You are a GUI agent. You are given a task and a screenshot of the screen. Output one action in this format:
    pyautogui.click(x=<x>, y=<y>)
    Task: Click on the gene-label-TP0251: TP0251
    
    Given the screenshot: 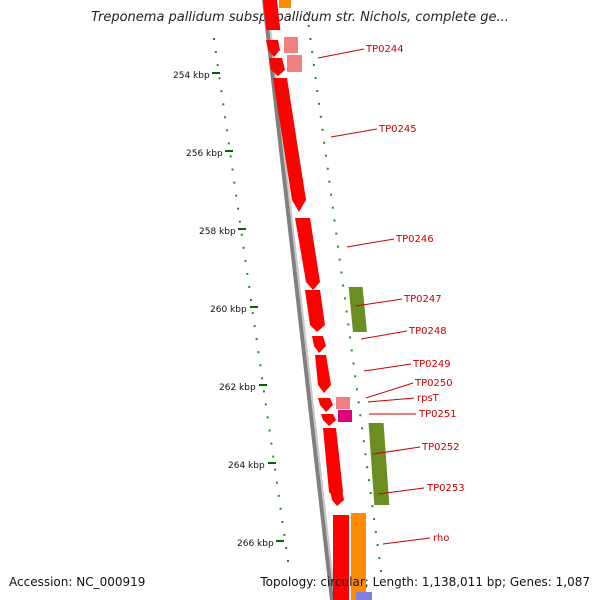 What is the action you would take?
    pyautogui.click(x=437, y=414)
    